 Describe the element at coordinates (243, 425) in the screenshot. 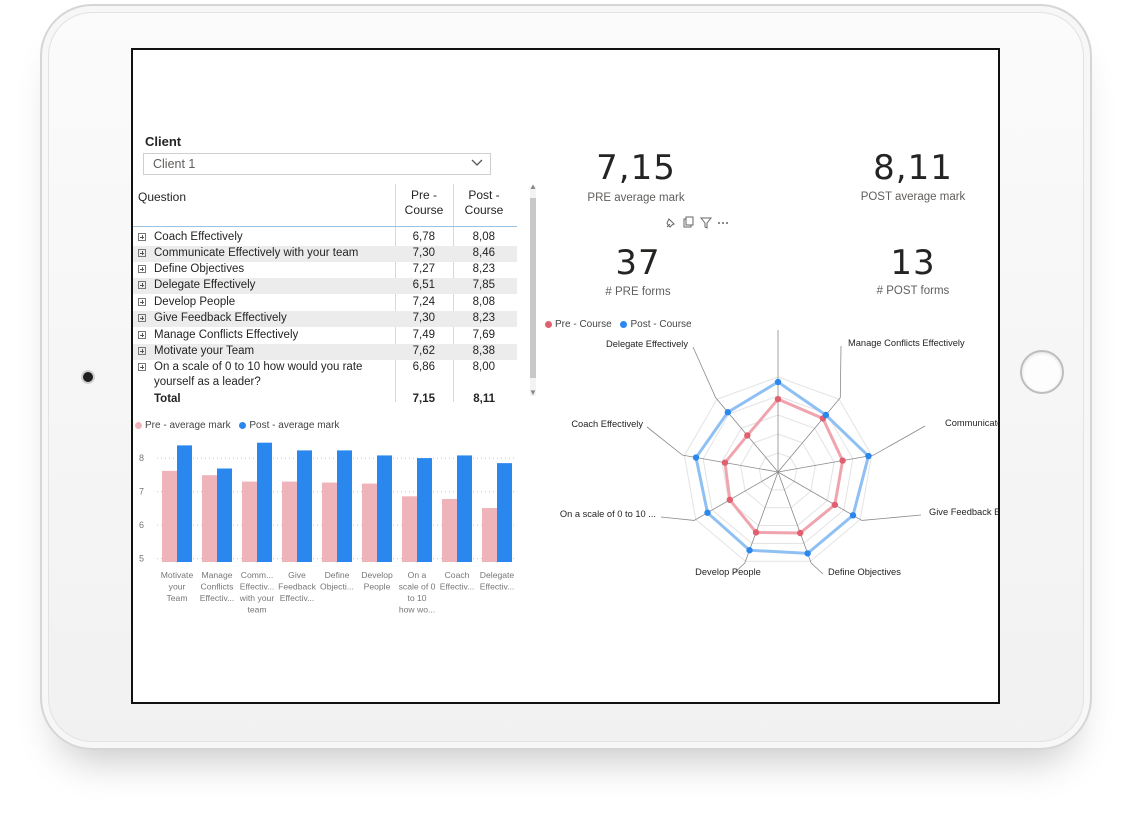

I see `legend-dot-post` at that location.